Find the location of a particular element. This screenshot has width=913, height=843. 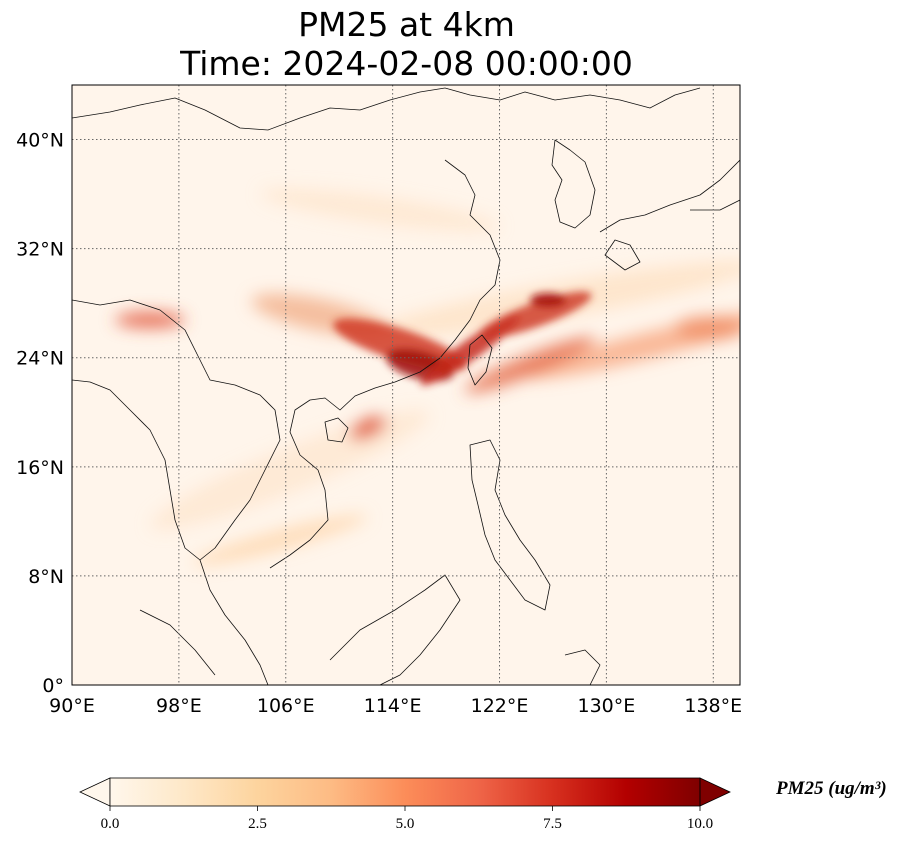

mongolia-border is located at coordinates (259, 109).